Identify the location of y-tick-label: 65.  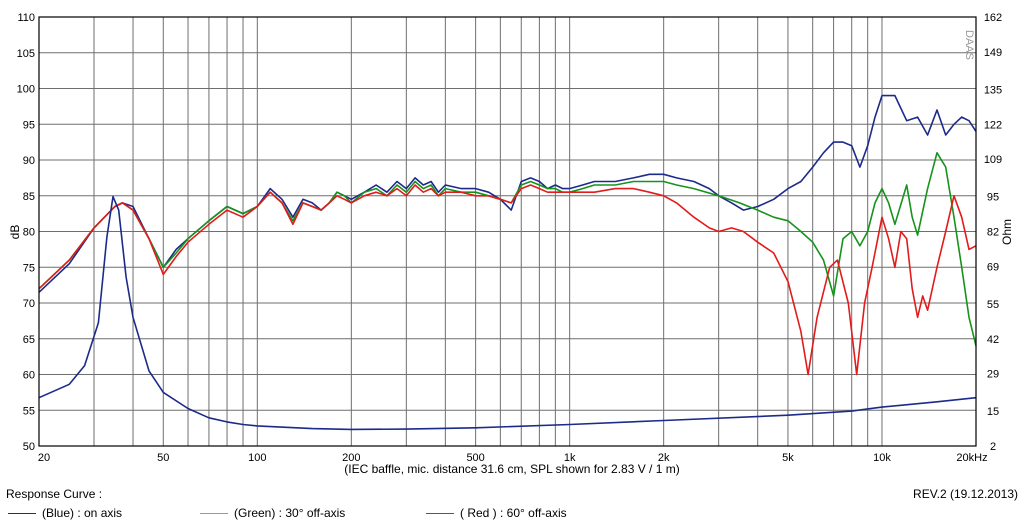
(29, 340).